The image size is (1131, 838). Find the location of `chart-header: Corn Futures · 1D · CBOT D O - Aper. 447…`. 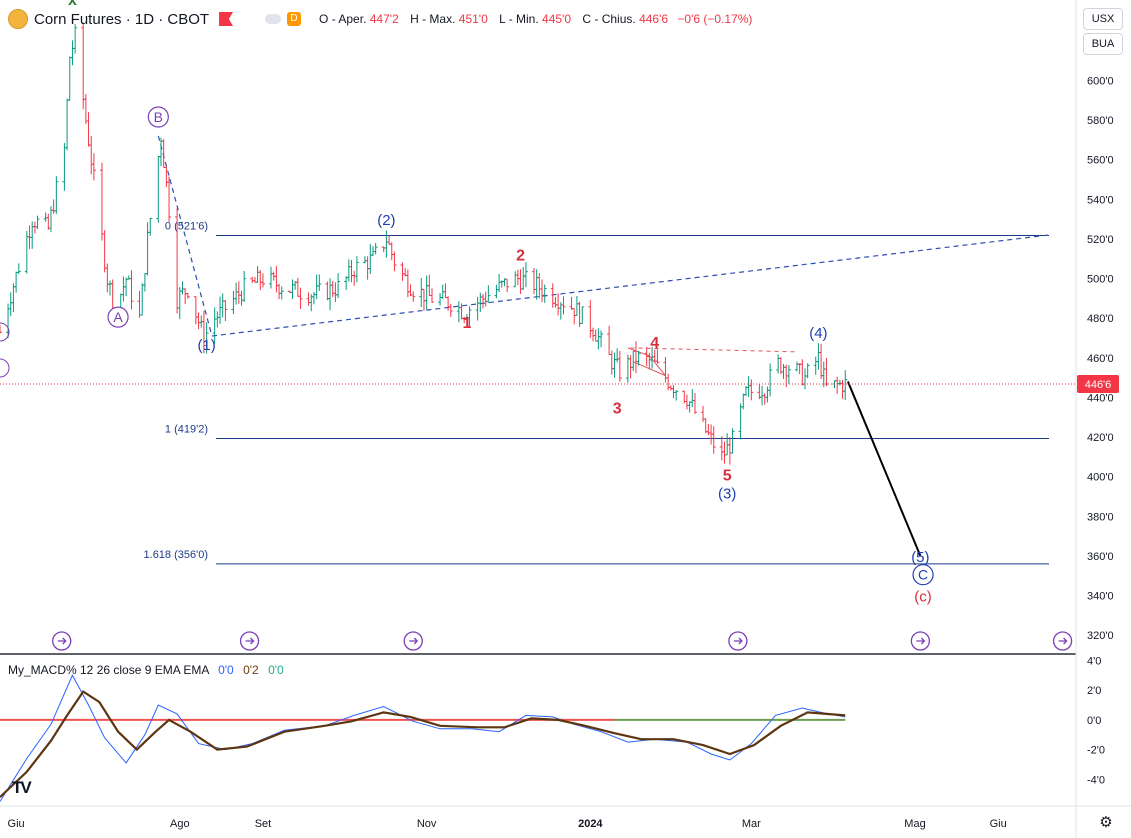

chart-header: Corn Futures · 1D · CBOT D O - Aper. 447… is located at coordinates (380, 19).